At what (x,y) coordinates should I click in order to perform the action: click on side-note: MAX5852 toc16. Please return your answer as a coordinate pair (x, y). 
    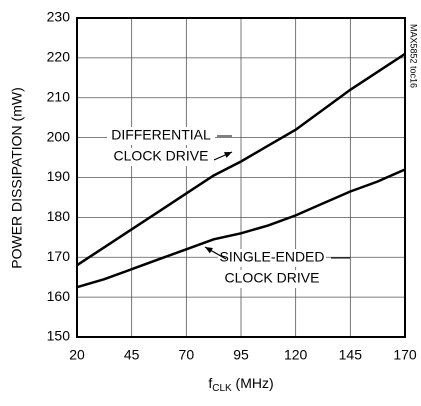
    Looking at the image, I should click on (414, 56).